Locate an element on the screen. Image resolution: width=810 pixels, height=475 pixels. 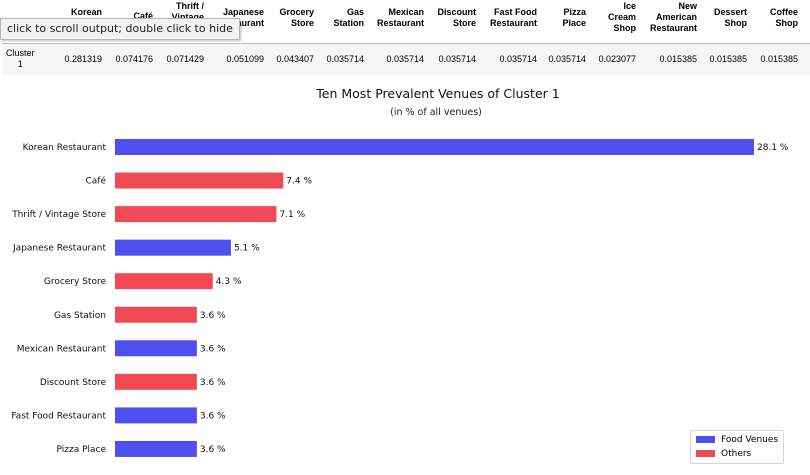
table-cell: 0.071429 is located at coordinates (185, 59).